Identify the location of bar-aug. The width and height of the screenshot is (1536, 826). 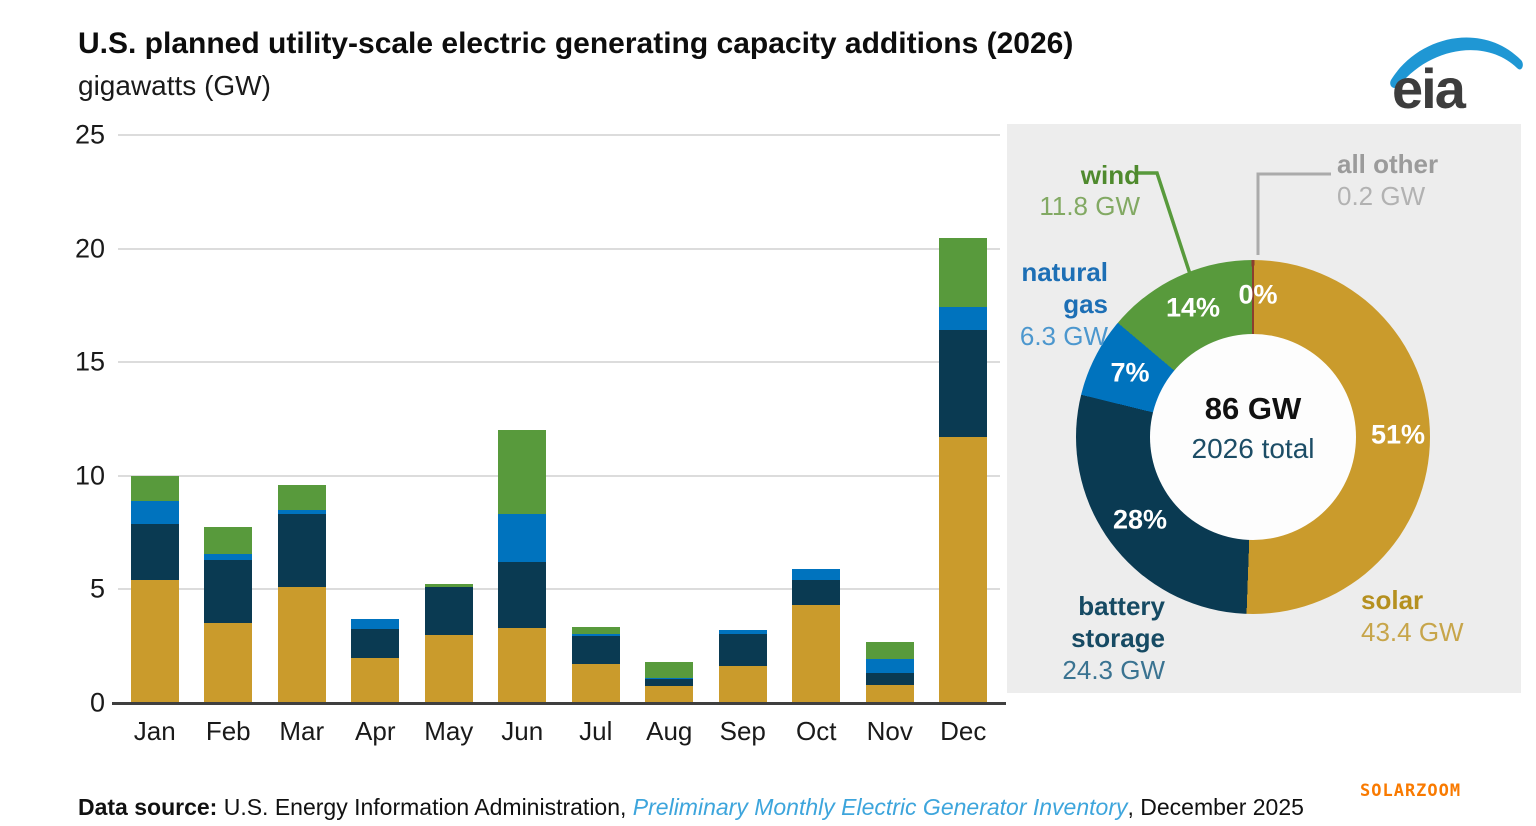
(669, 682).